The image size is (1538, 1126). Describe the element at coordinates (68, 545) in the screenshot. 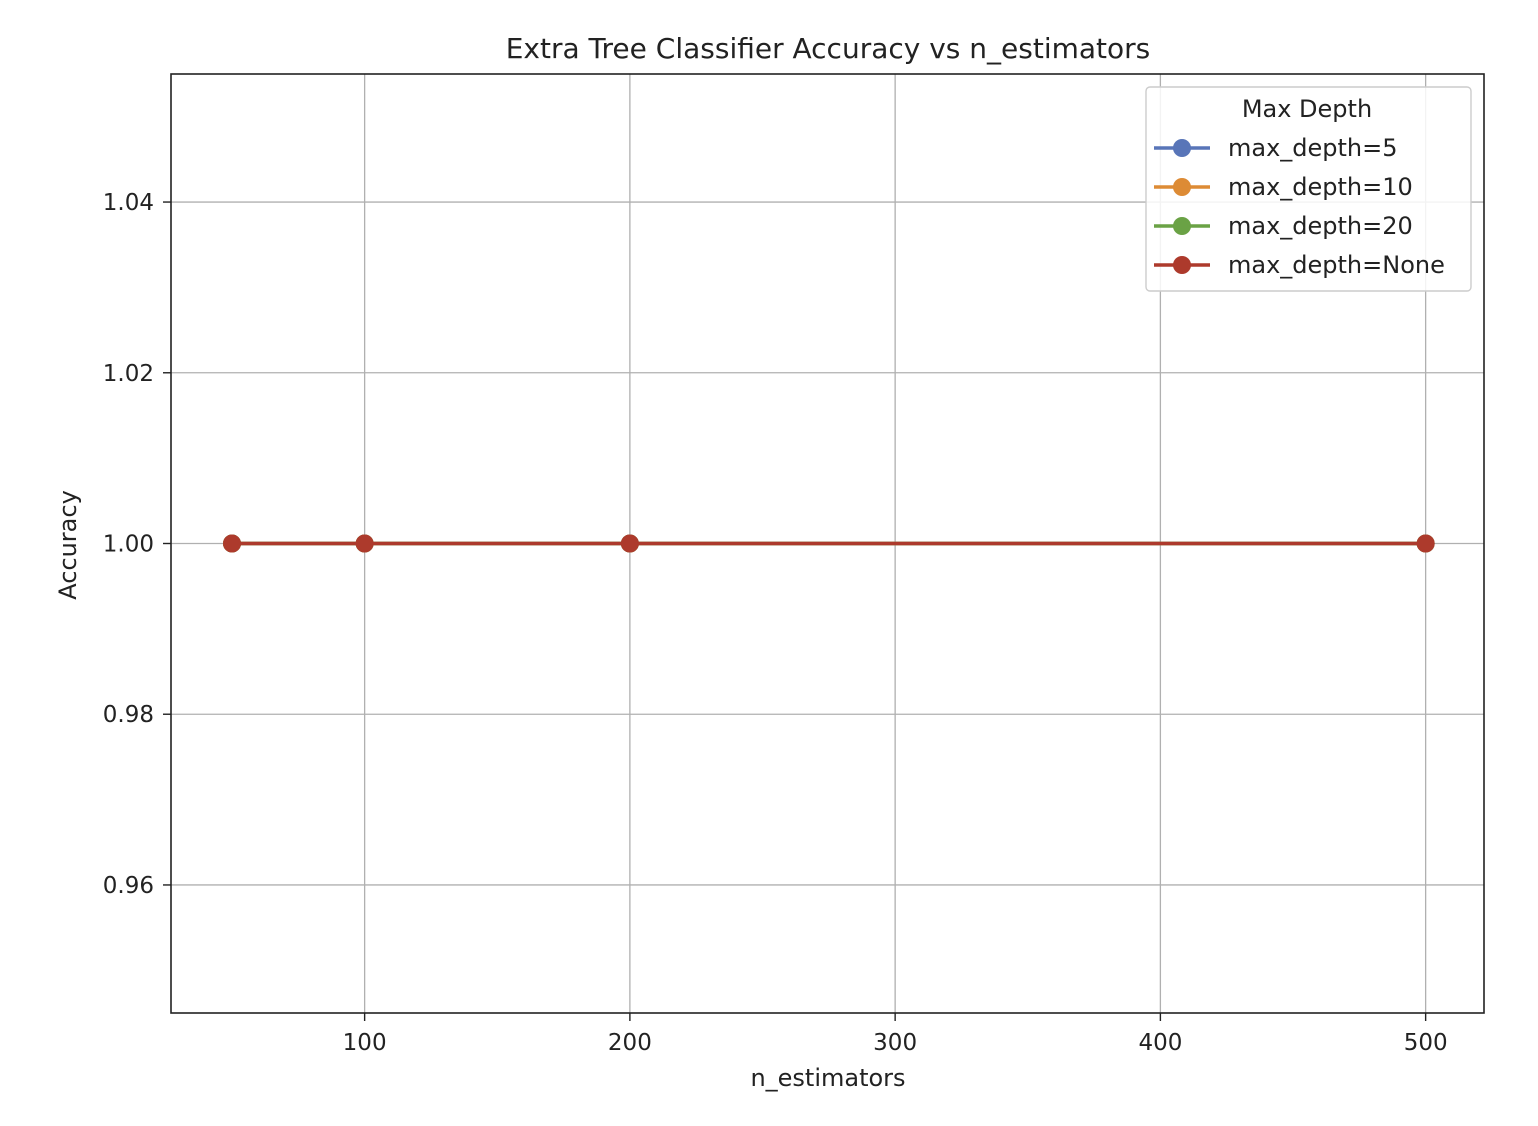

I see `y-axis-label: Accuracy` at that location.